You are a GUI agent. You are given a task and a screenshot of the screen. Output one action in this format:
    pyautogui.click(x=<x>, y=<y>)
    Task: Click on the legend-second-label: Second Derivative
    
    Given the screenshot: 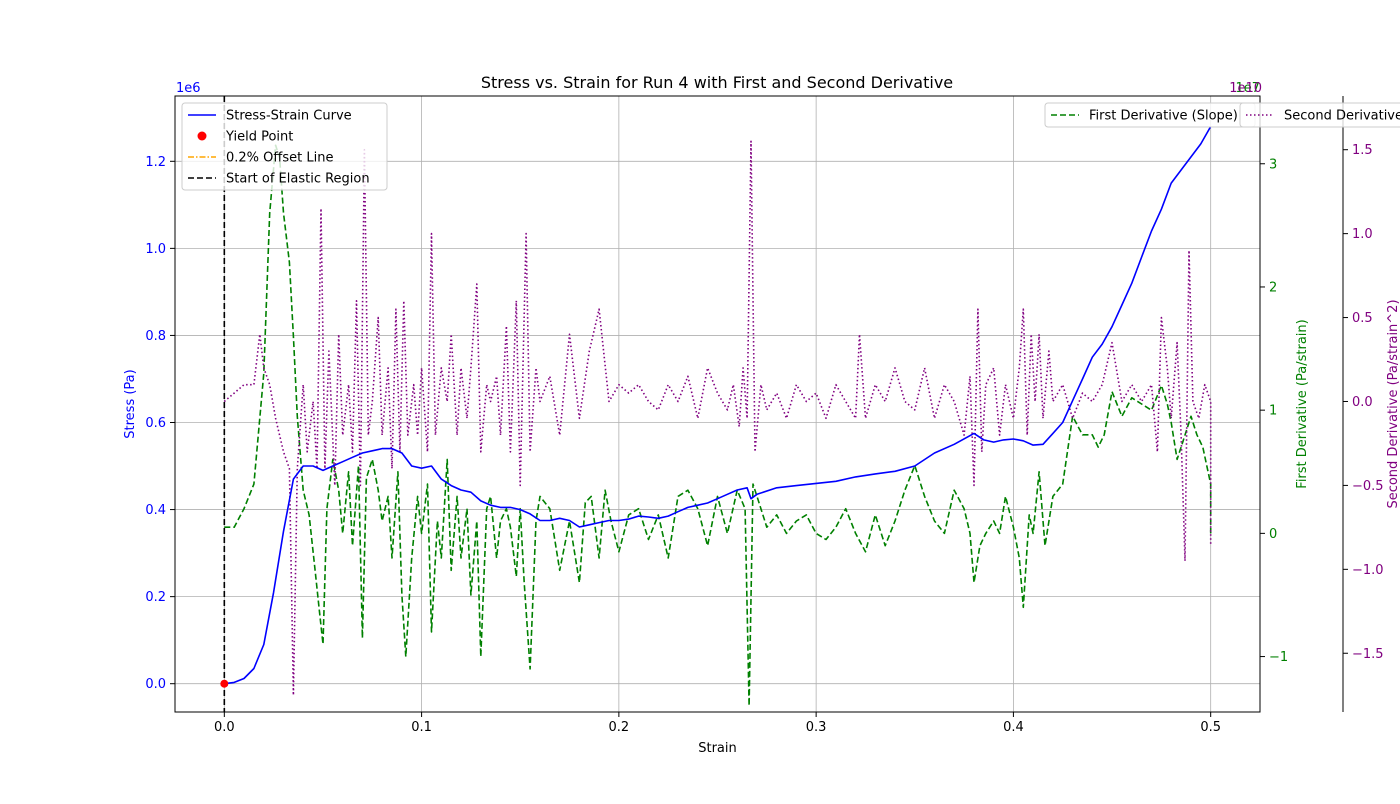 What is the action you would take?
    pyautogui.click(x=1342, y=116)
    